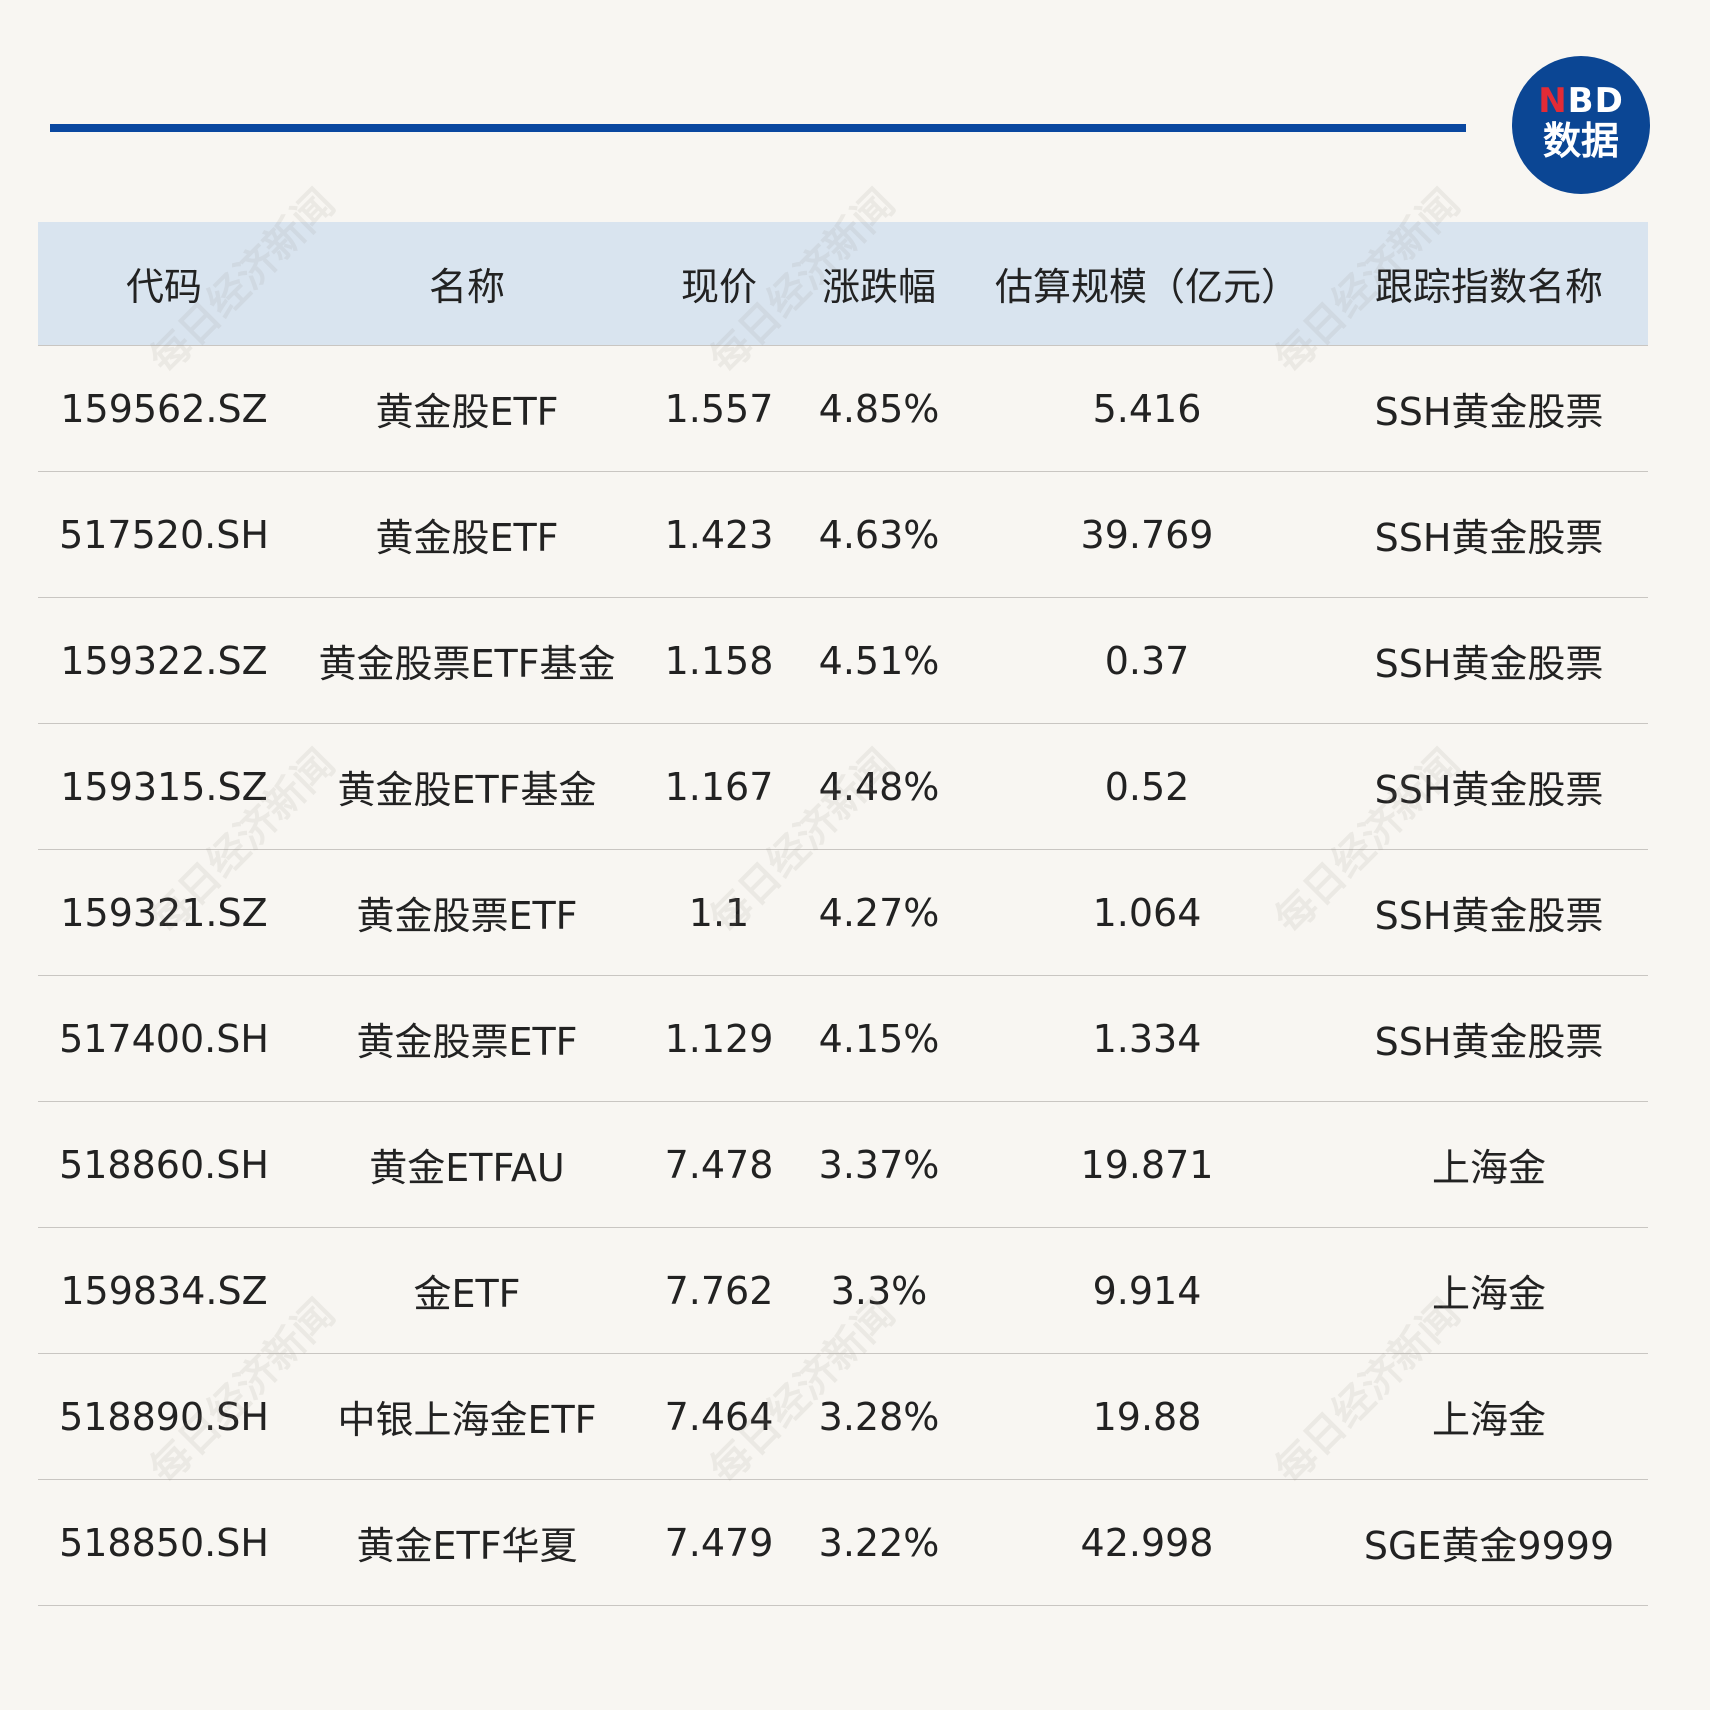 Image resolution: width=1710 pixels, height=1710 pixels. I want to click on table-row: 159834.SZ 金ETF 7.762 3.3% 9.914 上海金, so click(843, 1291).